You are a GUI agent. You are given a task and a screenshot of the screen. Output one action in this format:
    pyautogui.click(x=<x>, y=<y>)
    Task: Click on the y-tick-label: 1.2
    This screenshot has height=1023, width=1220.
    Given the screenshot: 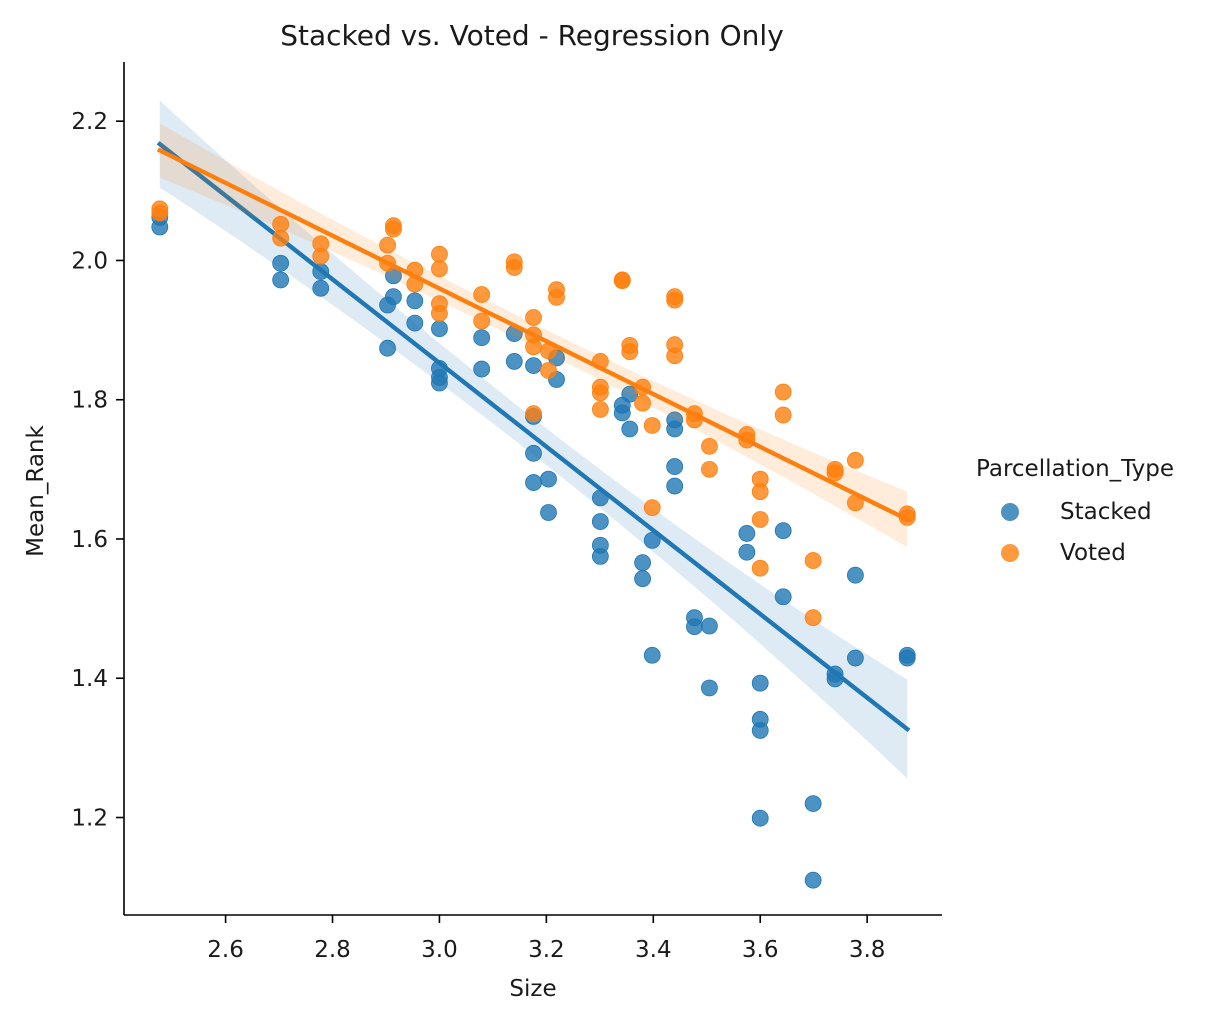 What is the action you would take?
    pyautogui.click(x=89, y=819)
    